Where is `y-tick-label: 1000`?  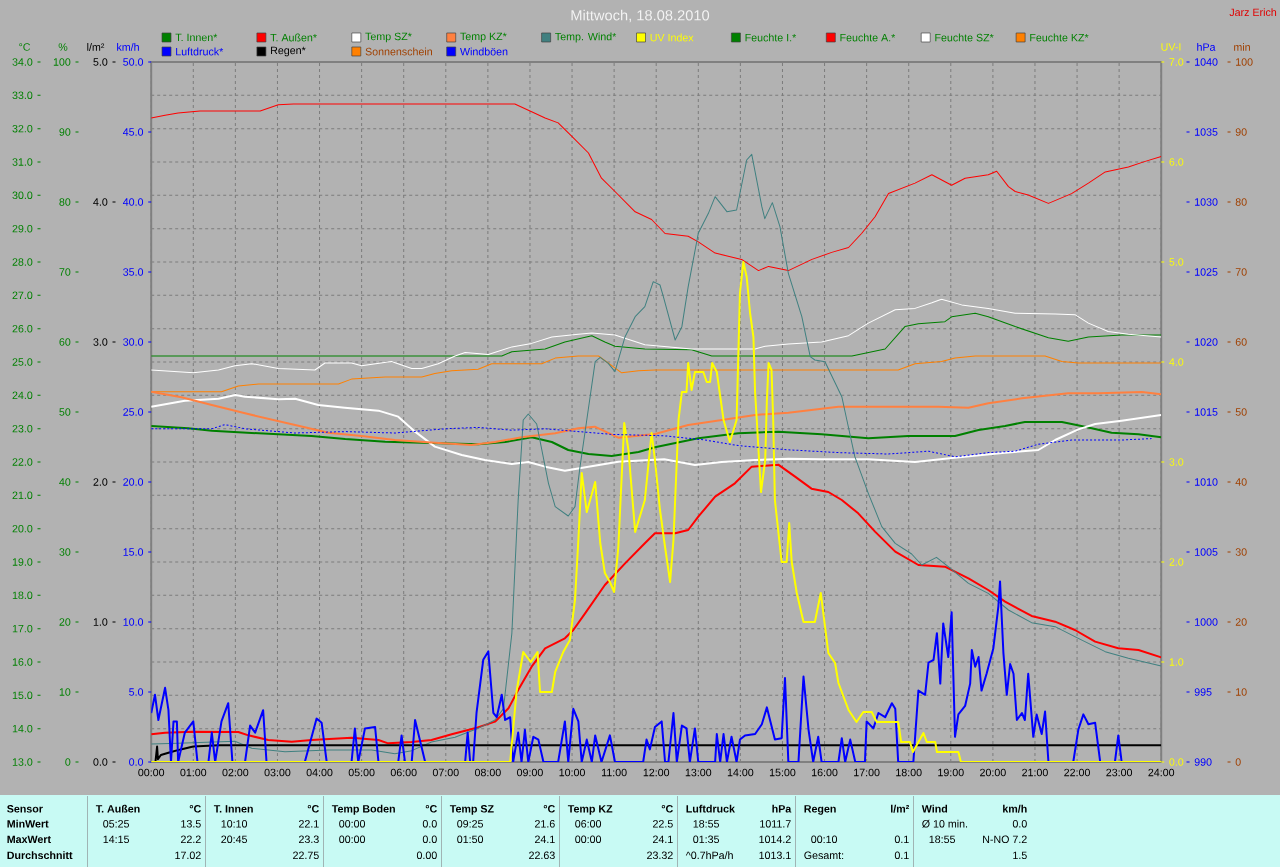
y-tick-label: 1000 is located at coordinates (1206, 622).